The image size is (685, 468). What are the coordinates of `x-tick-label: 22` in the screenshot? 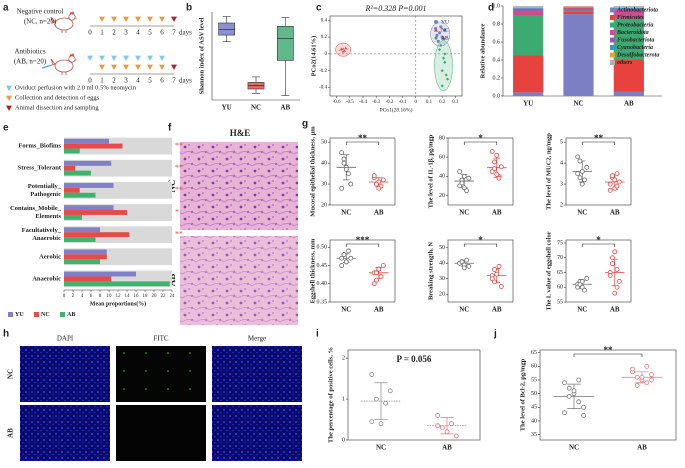 It's located at (164, 296).